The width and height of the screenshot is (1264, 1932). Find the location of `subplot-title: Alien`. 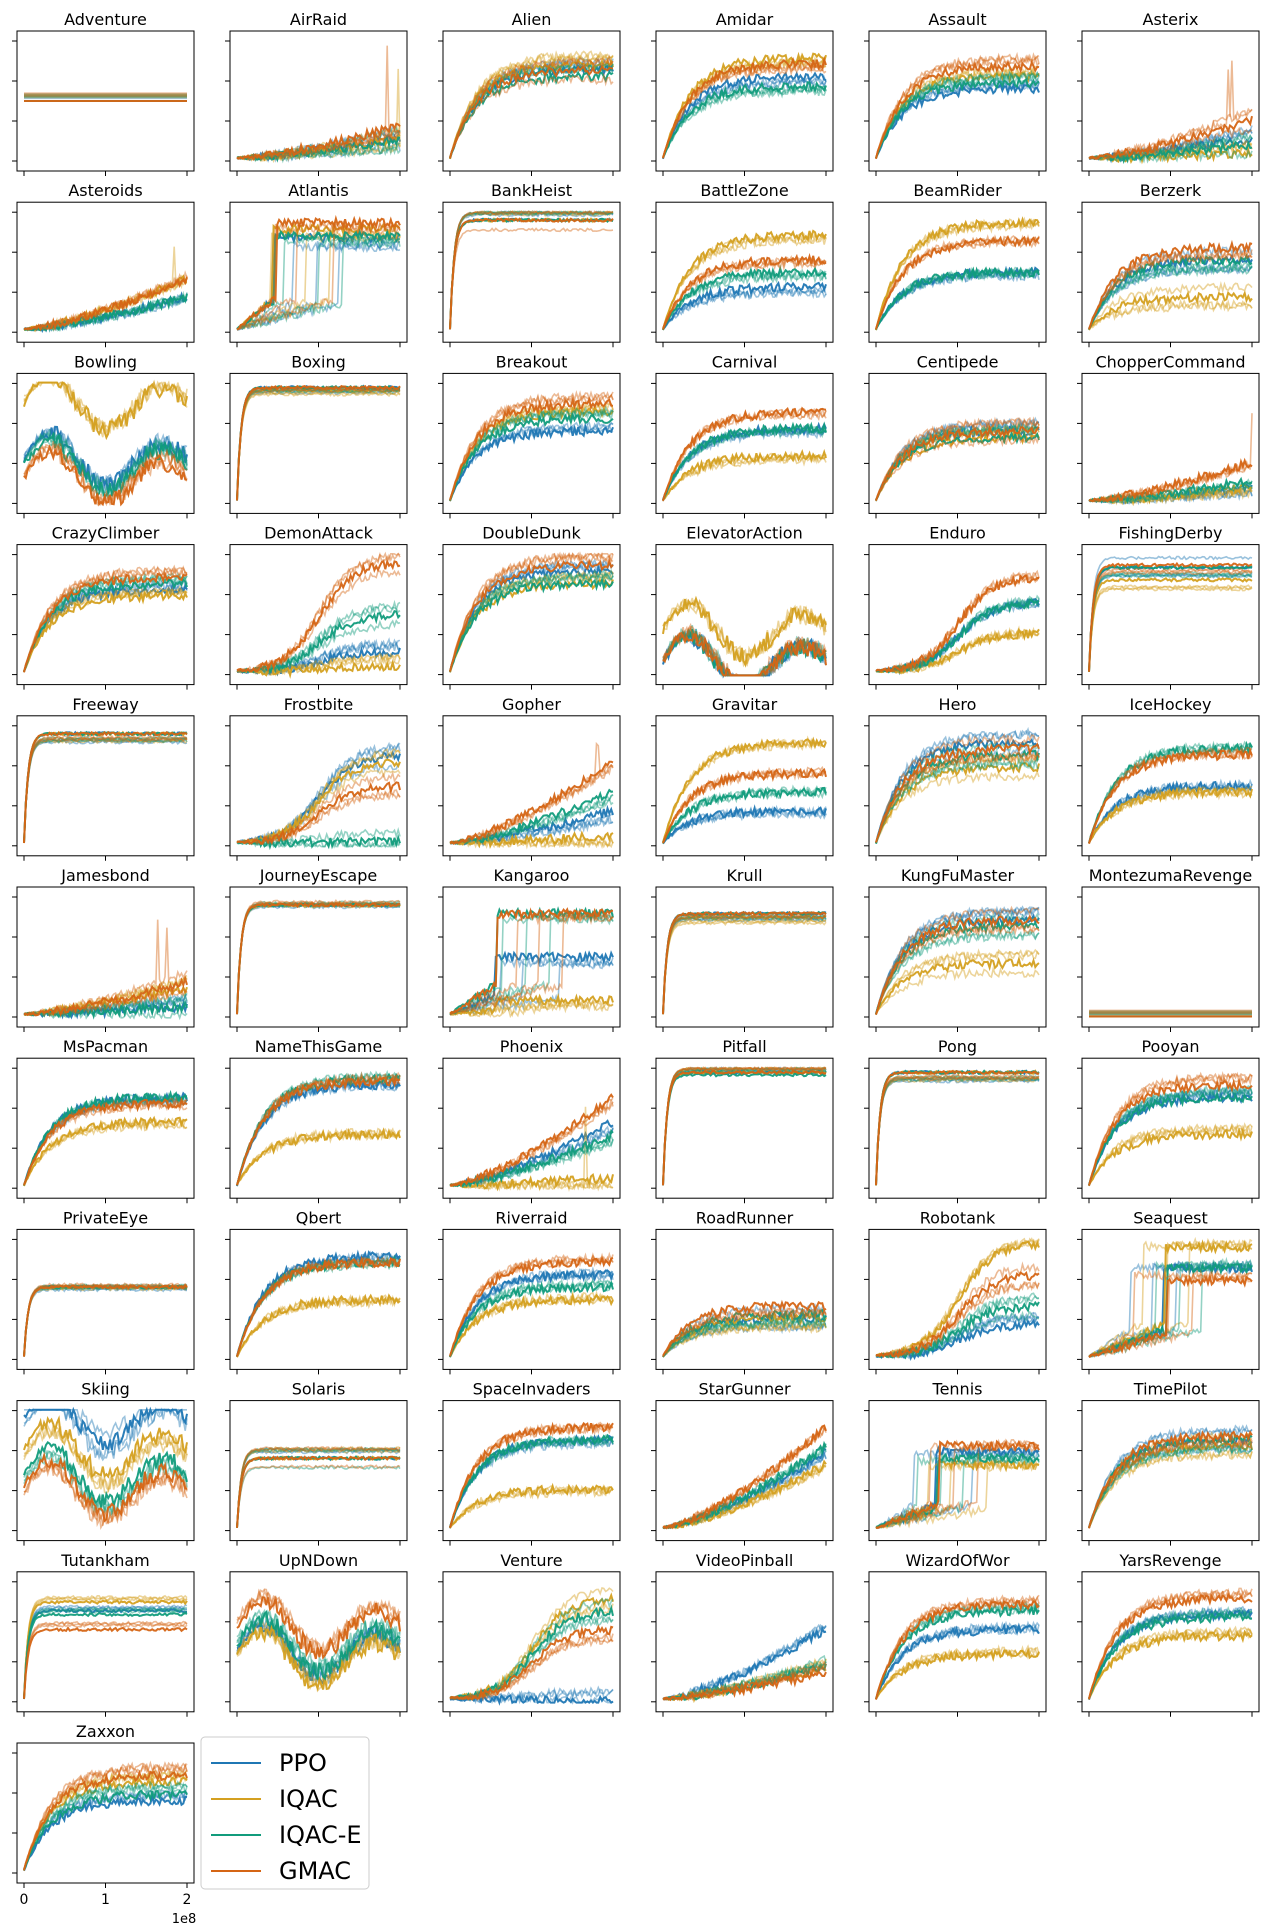

subplot-title: Alien is located at coordinates (532, 19).